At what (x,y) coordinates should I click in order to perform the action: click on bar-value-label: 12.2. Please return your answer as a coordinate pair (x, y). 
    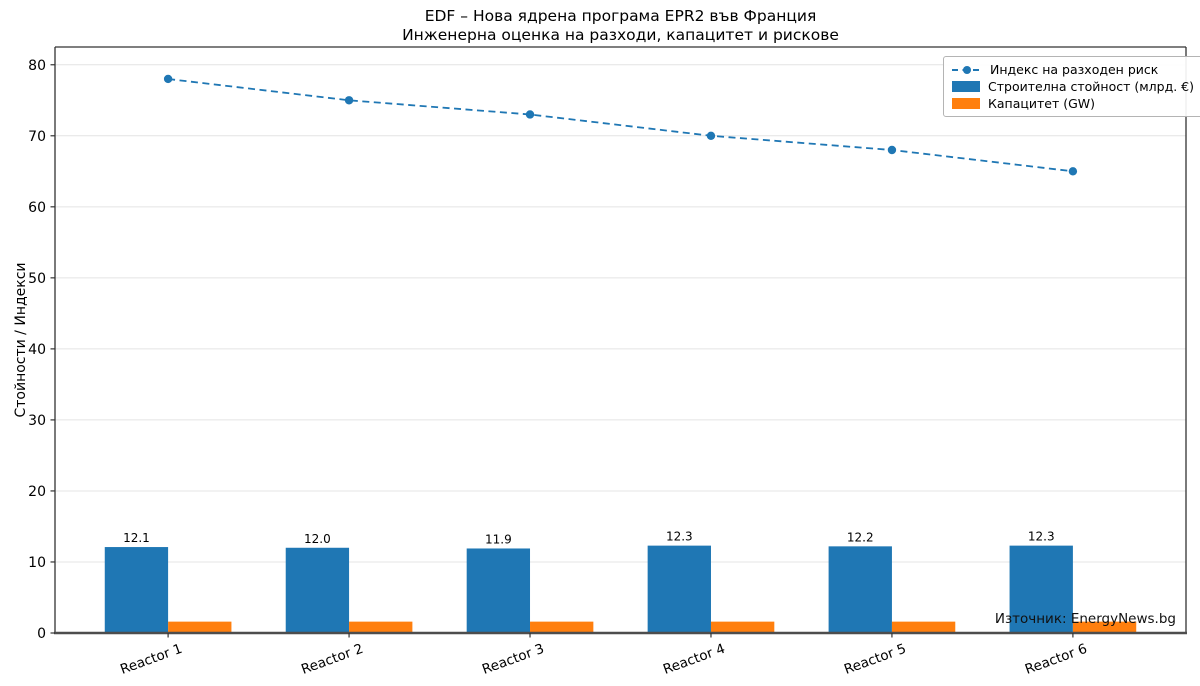
    Looking at the image, I should click on (860, 537).